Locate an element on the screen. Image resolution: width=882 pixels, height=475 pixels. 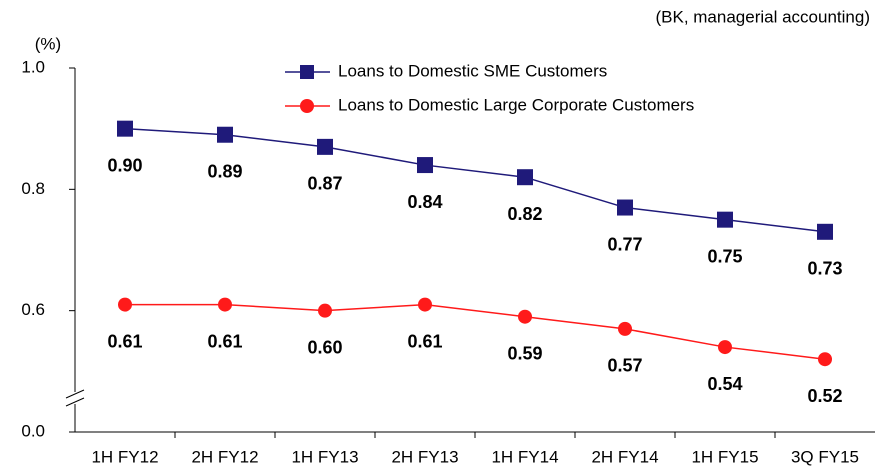
y-tick-label: 0.8 is located at coordinates (33, 188).